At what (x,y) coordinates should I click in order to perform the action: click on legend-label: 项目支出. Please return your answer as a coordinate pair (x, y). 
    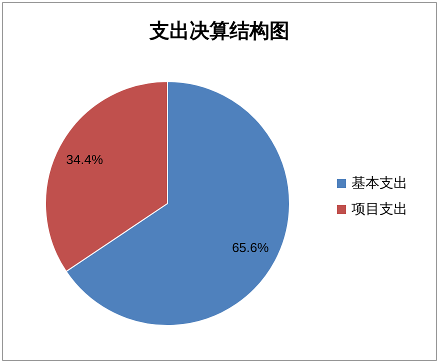
    Looking at the image, I should click on (380, 210).